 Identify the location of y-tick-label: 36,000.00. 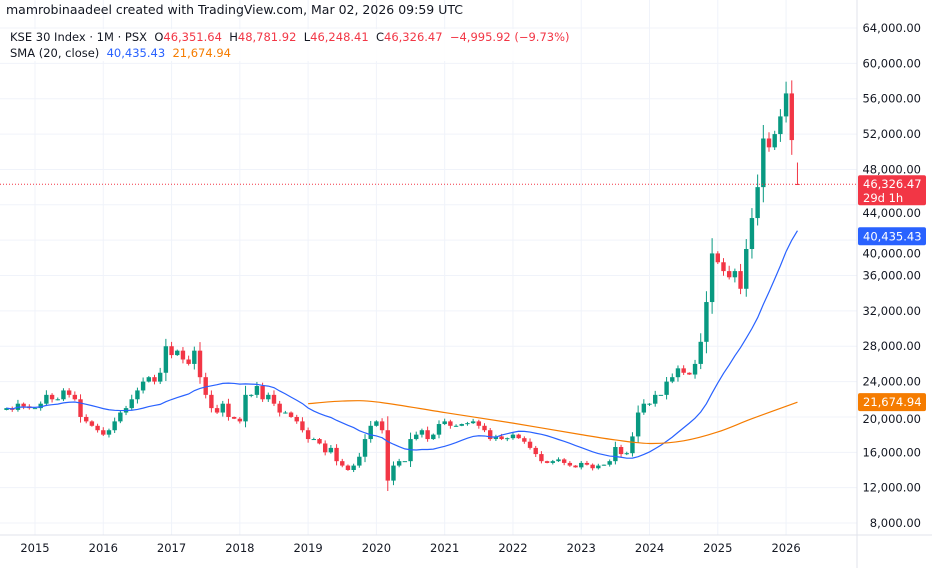
(891, 276).